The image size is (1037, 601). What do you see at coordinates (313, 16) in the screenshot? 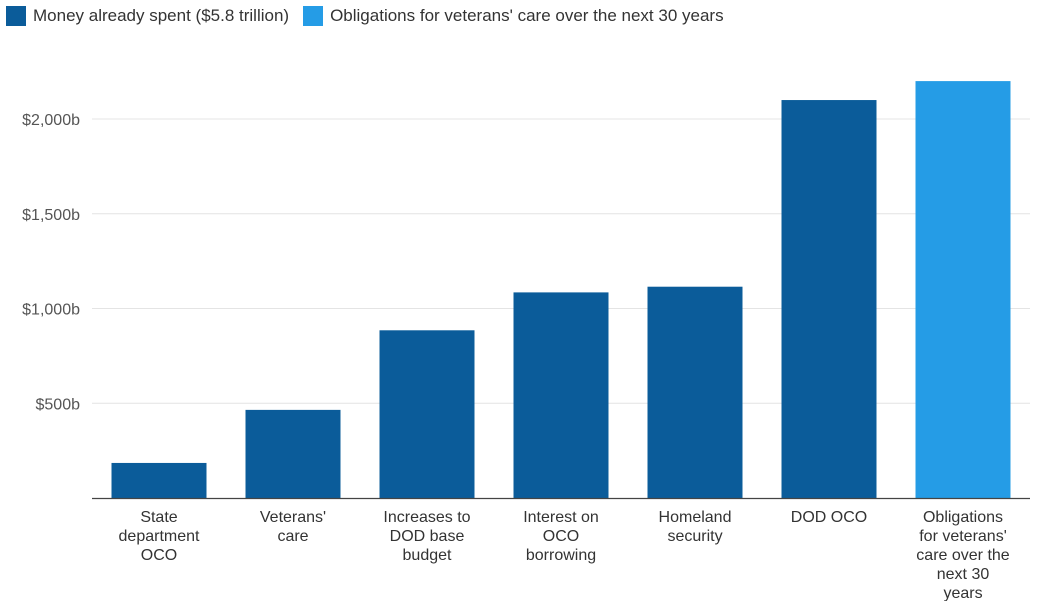
I see `legend-swatch-obligations` at bounding box center [313, 16].